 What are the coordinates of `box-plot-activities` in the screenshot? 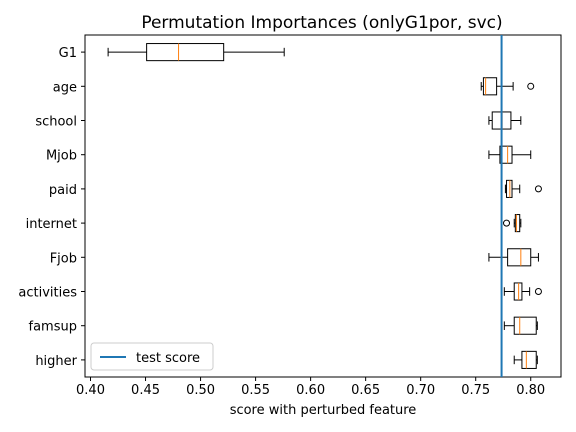 It's located at (522, 291).